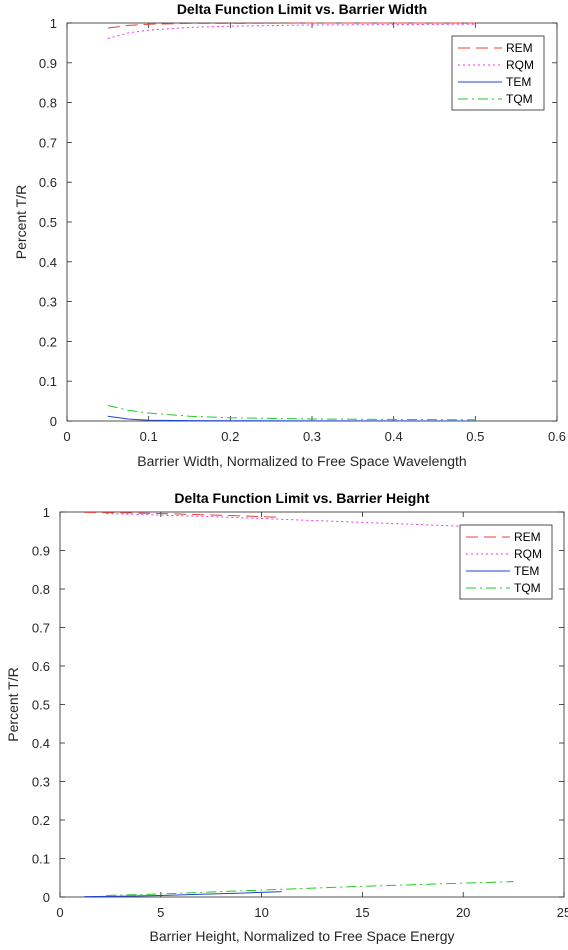 Image resolution: width=568 pixels, height=950 pixels. Describe the element at coordinates (394, 436) in the screenshot. I see `x-tick-label: 0.4` at that location.